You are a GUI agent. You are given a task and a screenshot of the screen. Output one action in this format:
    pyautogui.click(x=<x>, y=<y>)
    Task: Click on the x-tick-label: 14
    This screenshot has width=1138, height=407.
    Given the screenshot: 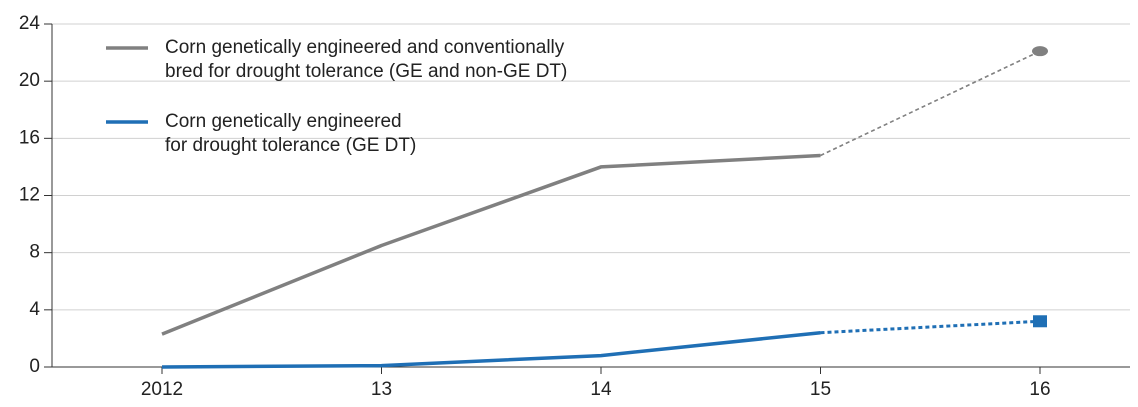 What is the action you would take?
    pyautogui.click(x=601, y=389)
    